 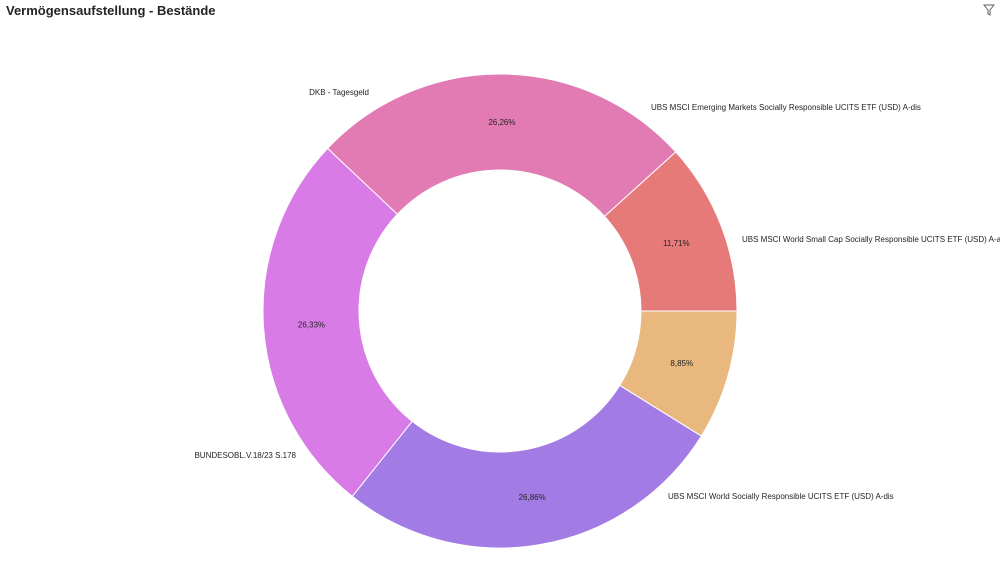 What do you see at coordinates (989, 10) in the screenshot?
I see `filter-icon` at bounding box center [989, 10].